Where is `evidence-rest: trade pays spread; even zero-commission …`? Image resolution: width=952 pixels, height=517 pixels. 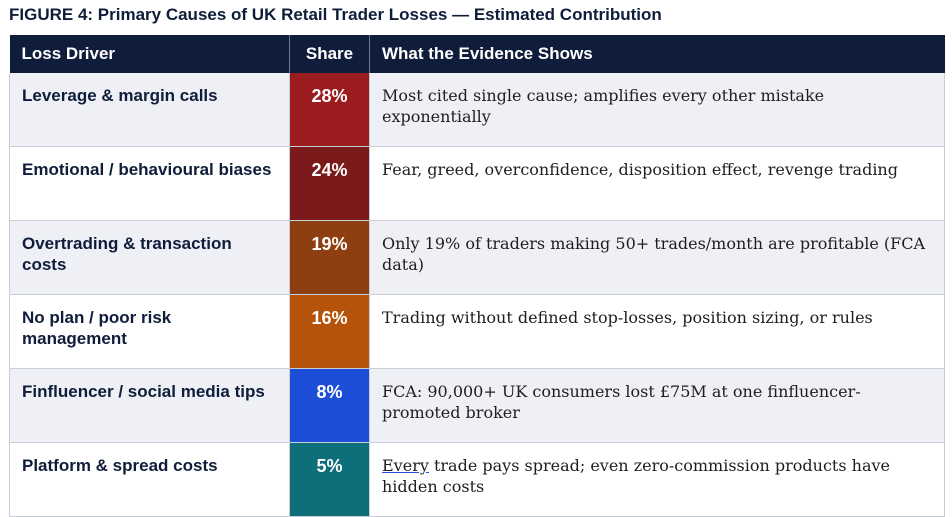 evidence-rest: trade pays spread; even zero-commission … is located at coordinates (636, 476).